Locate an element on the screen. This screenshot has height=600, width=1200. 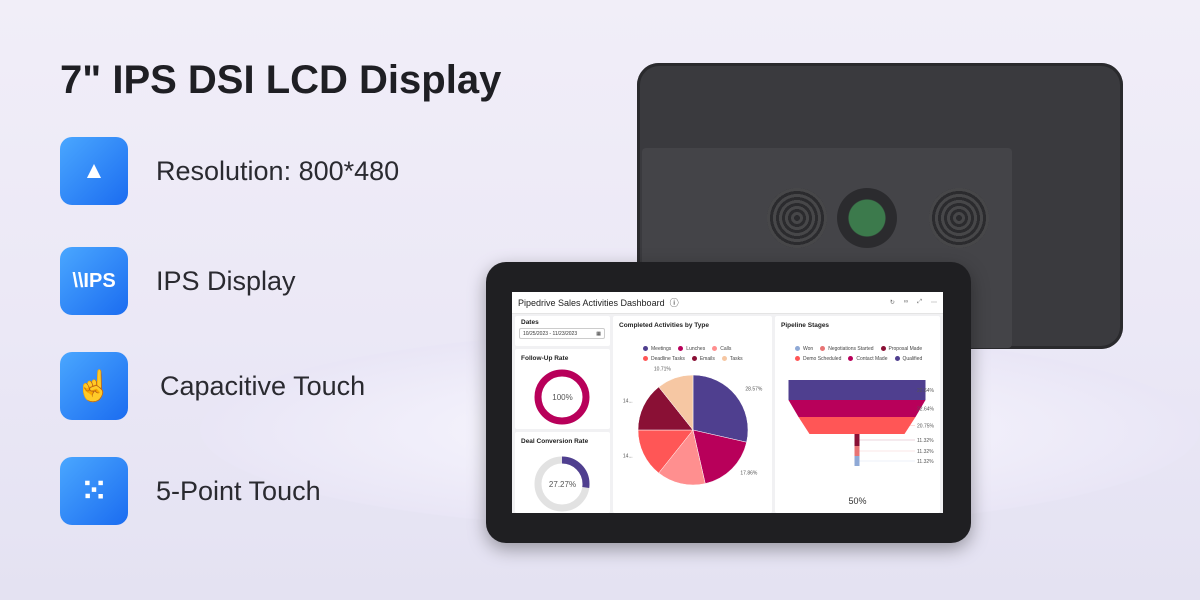
legend-row: Deadline Tasks Emails Tasks is located at coordinates (693, 359).